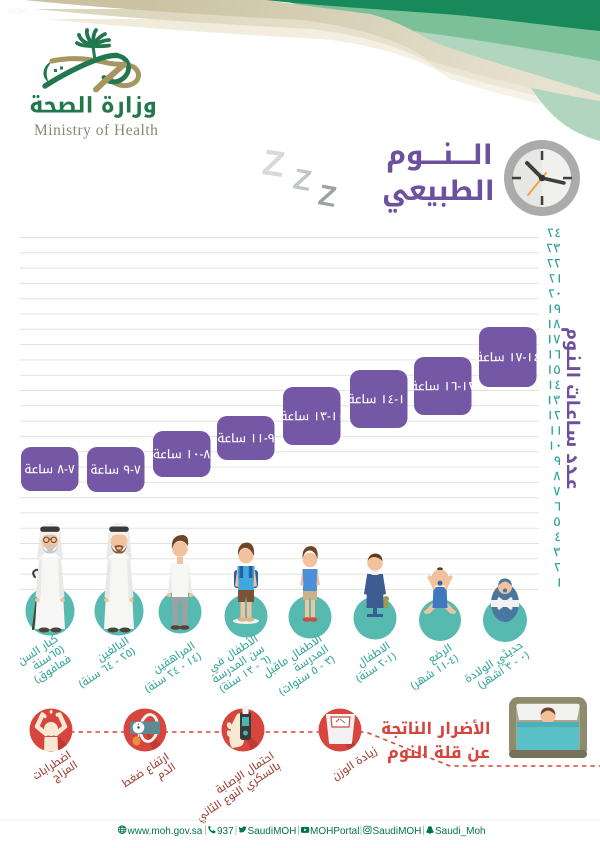 This screenshot has width=600, height=848. I want to click on svg-text: MOHPortal, so click(334, 831).